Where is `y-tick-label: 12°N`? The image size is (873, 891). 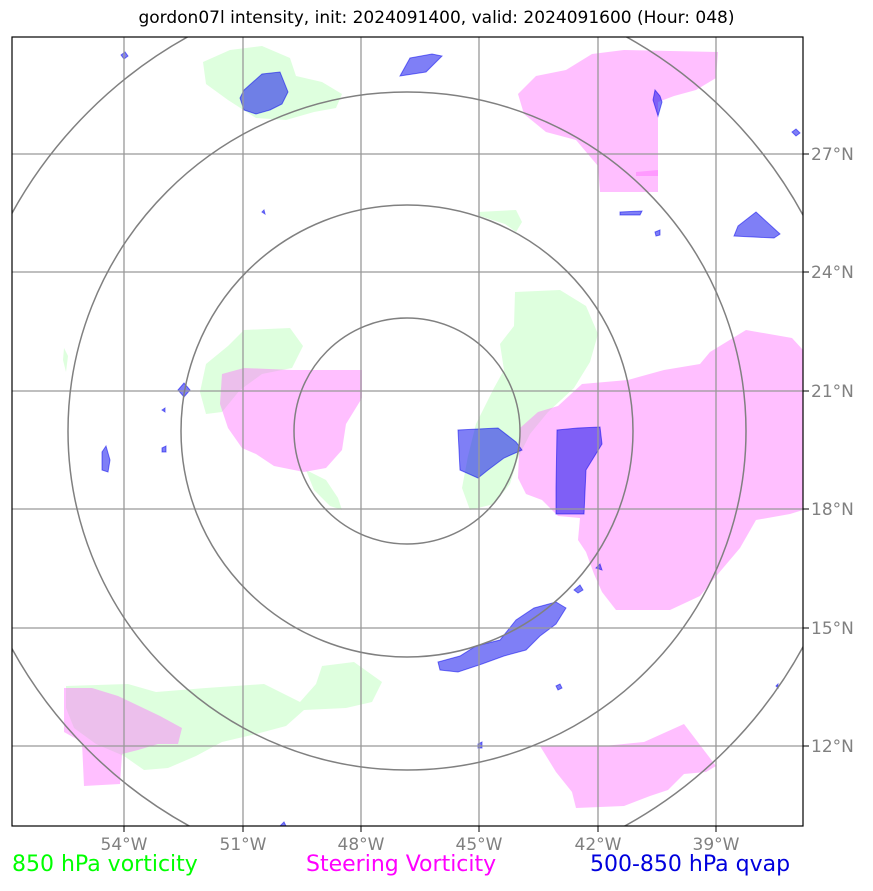
y-tick-label: 12°N is located at coordinates (832, 747).